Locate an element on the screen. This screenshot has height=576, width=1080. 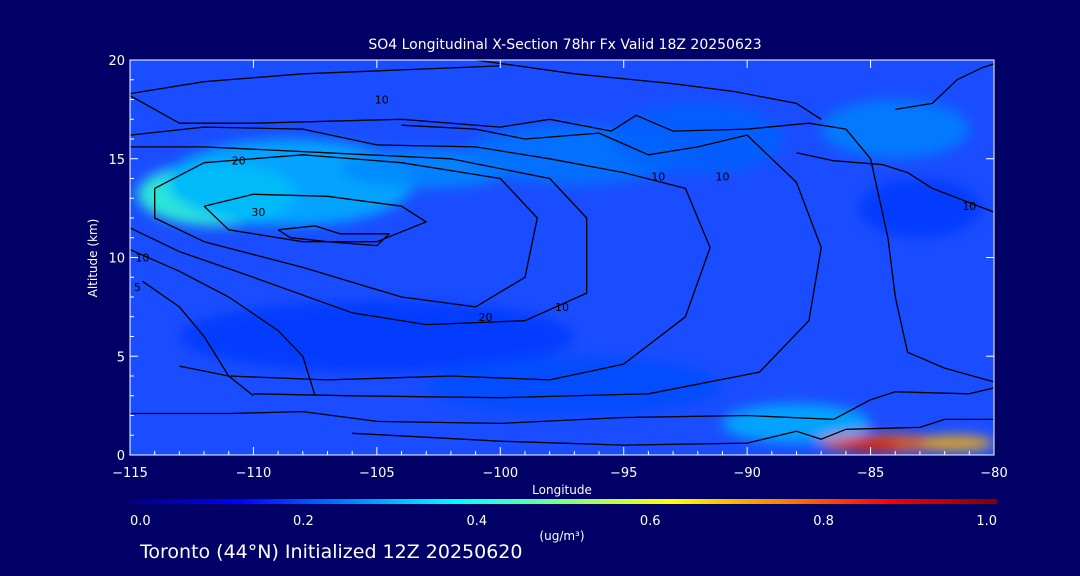
y-axis-label: Altitude (km) is located at coordinates (93, 258).